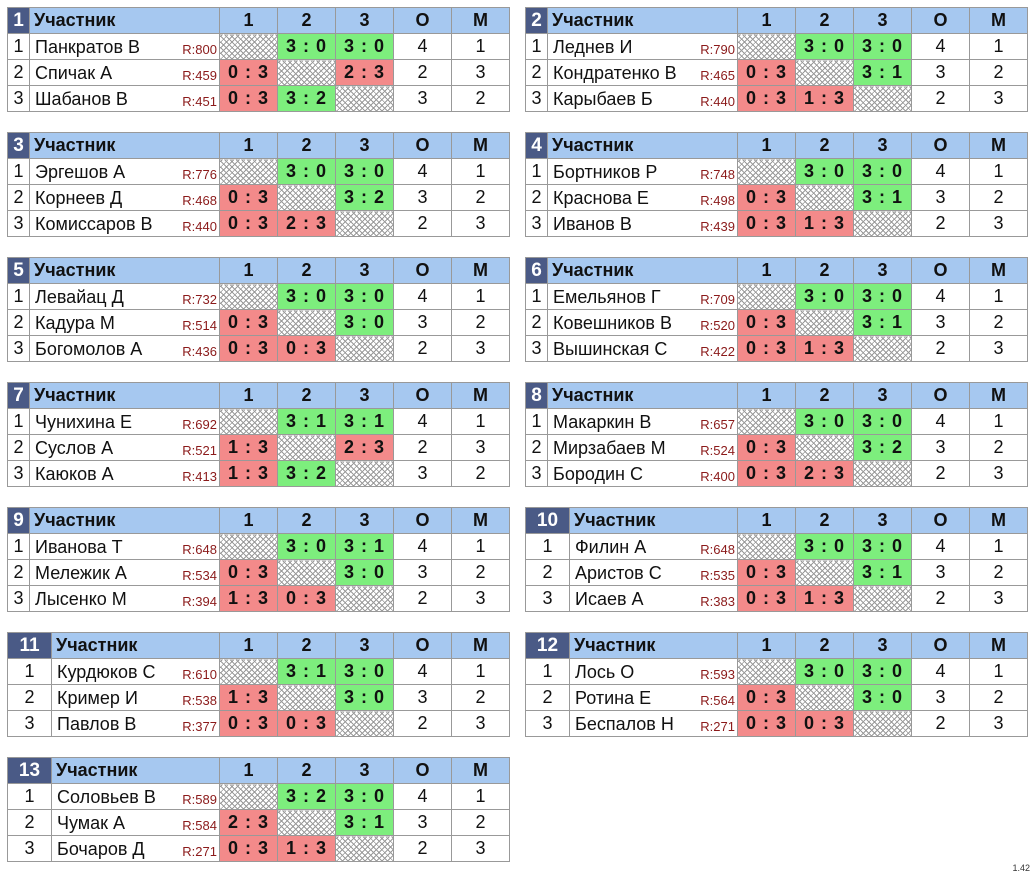  Describe the element at coordinates (940, 473) in the screenshot. I see `player-points: 2` at that location.